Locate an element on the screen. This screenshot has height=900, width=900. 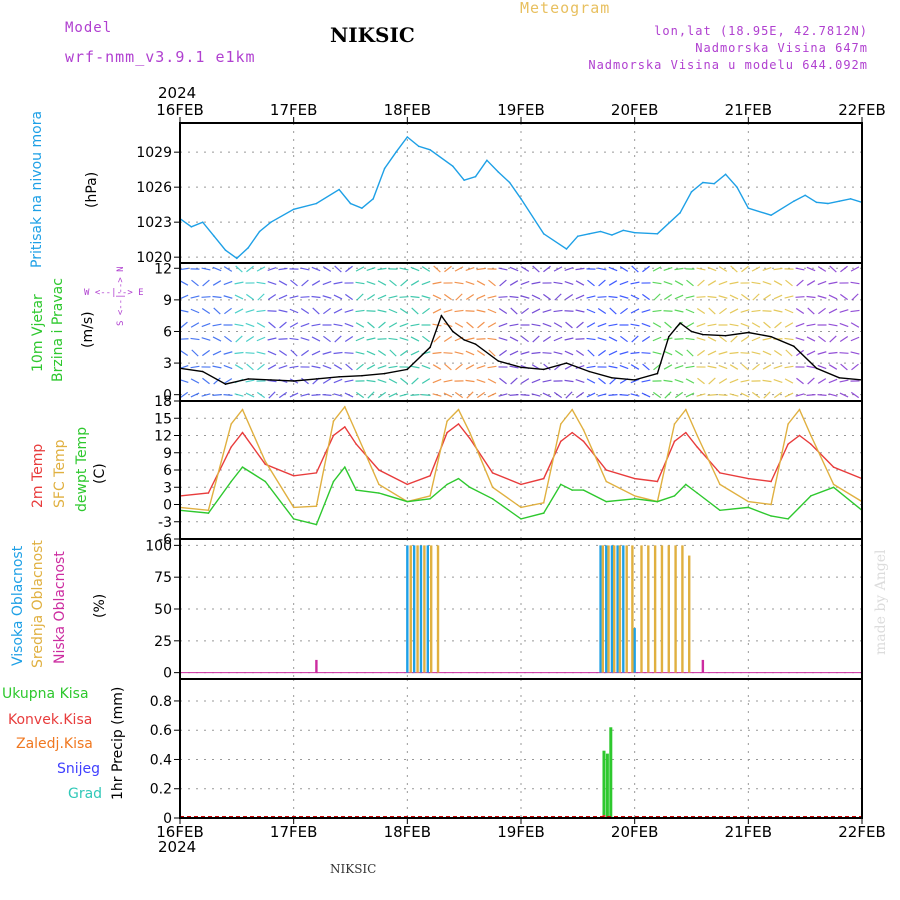
total-precip-bar is located at coordinates (611, 772).